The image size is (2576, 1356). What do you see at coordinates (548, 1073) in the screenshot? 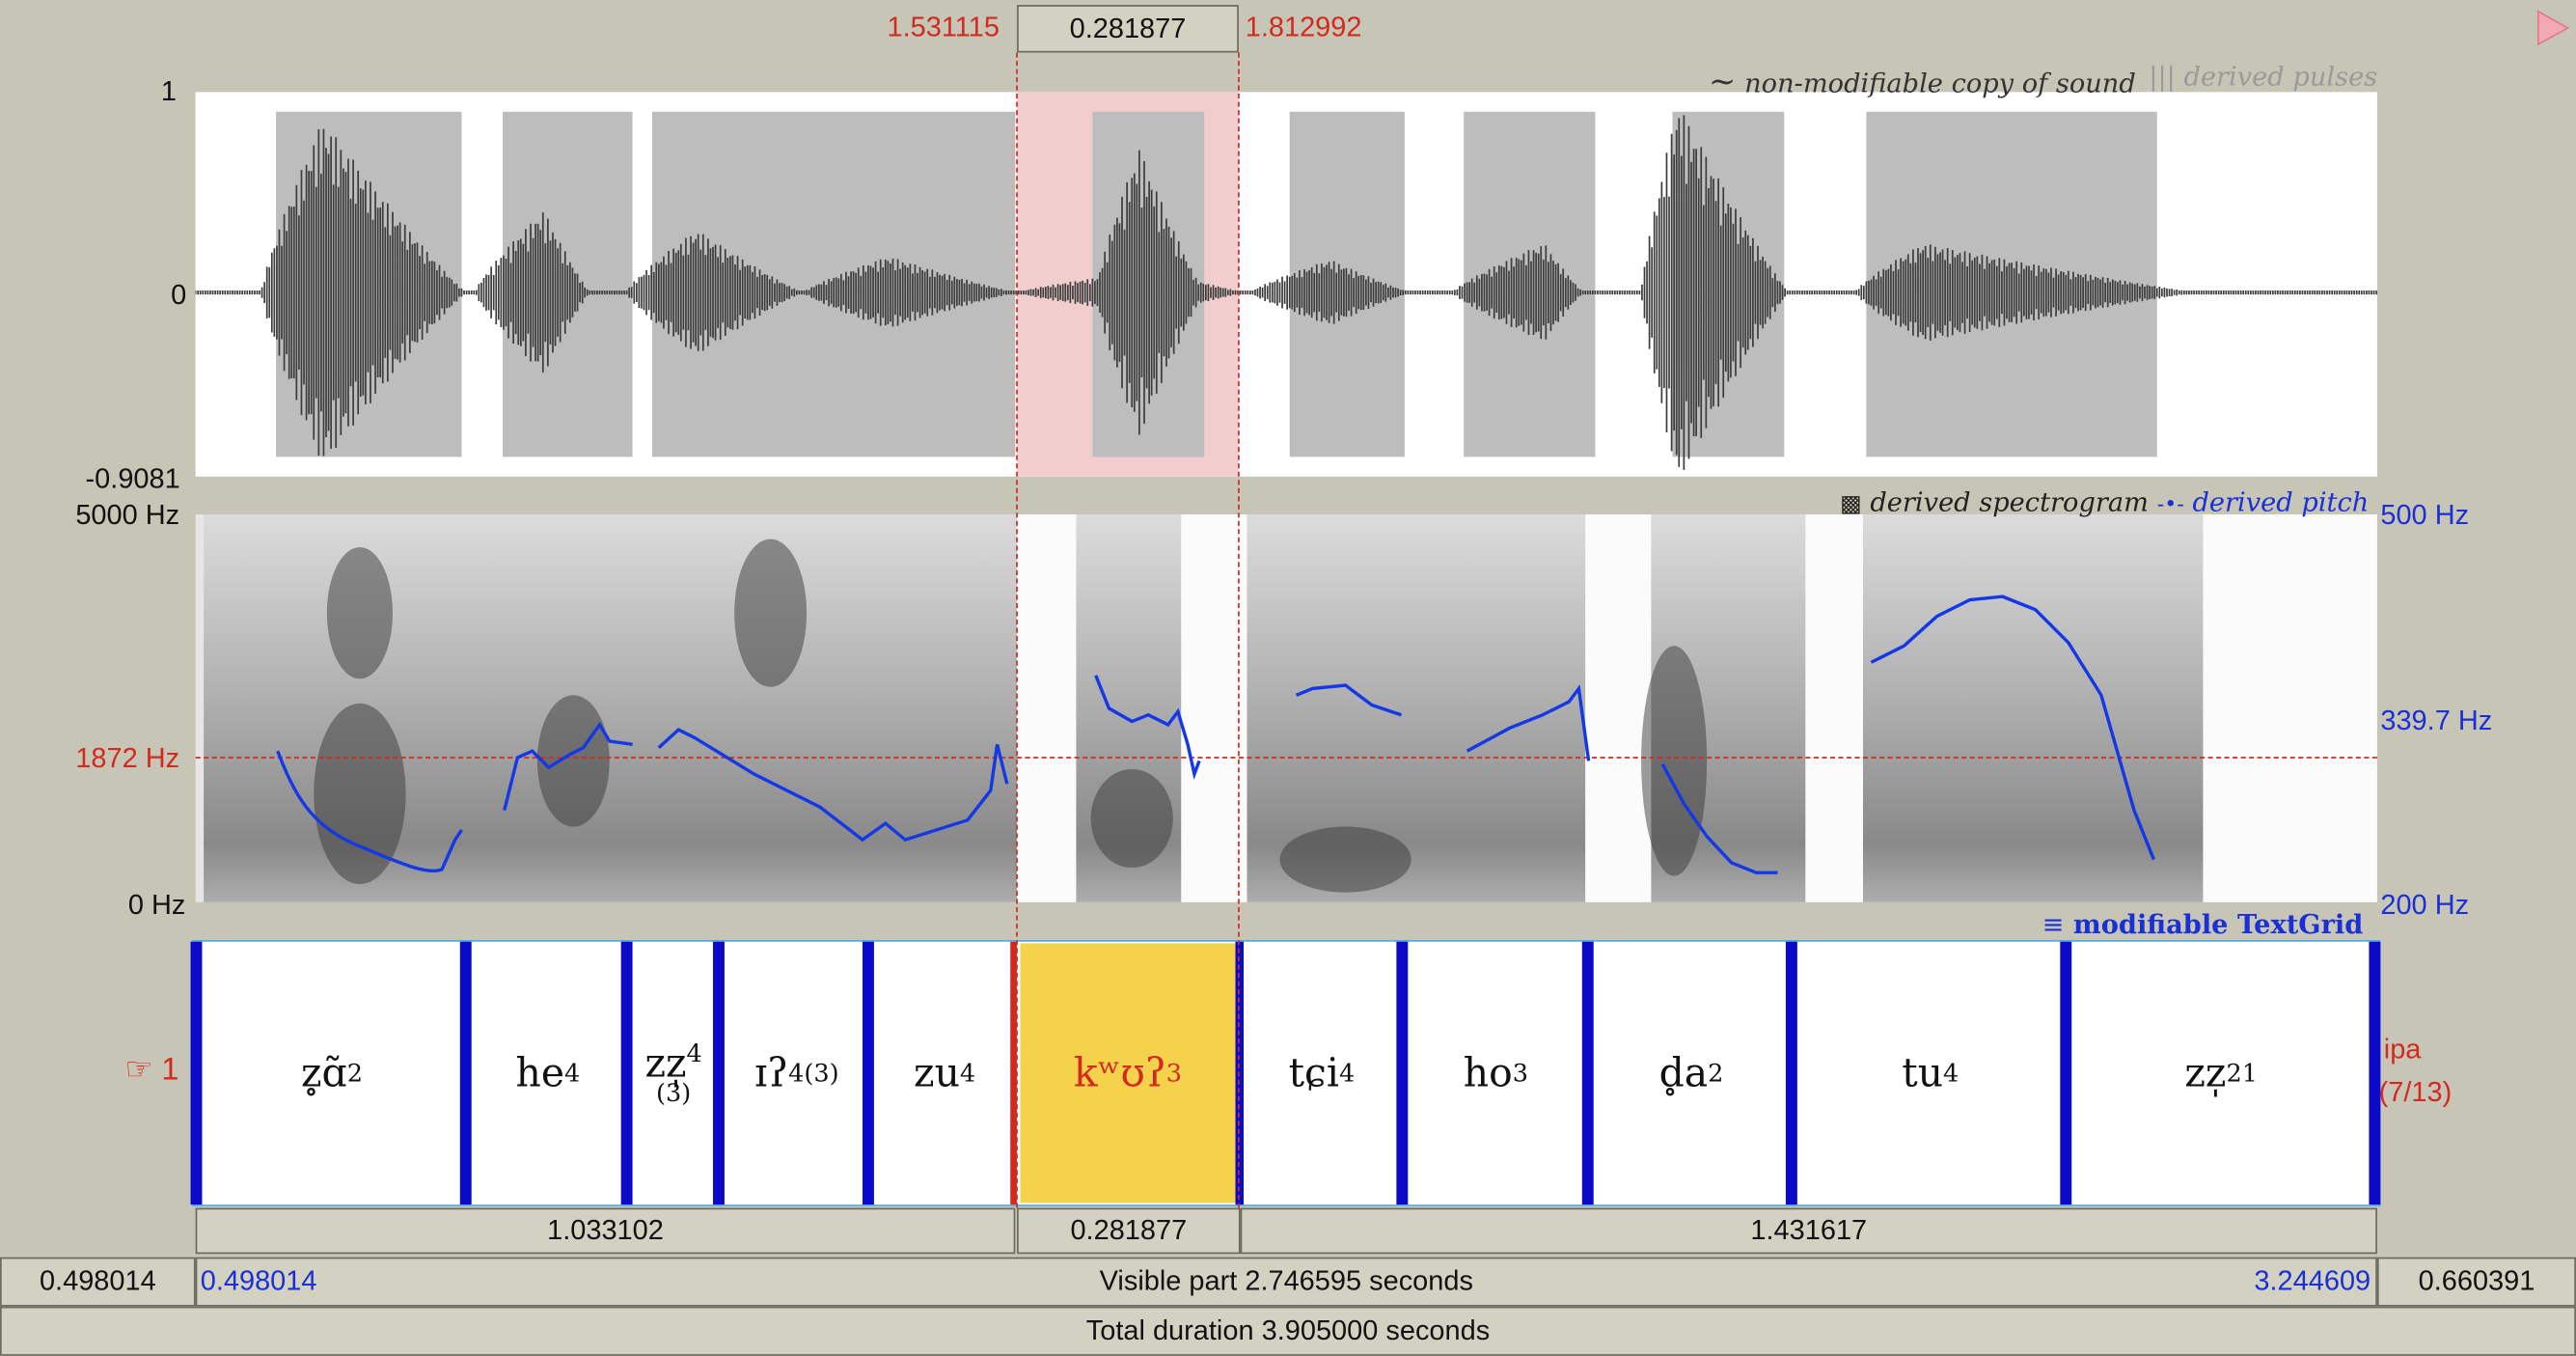
I see `interval-2: he 4` at bounding box center [548, 1073].